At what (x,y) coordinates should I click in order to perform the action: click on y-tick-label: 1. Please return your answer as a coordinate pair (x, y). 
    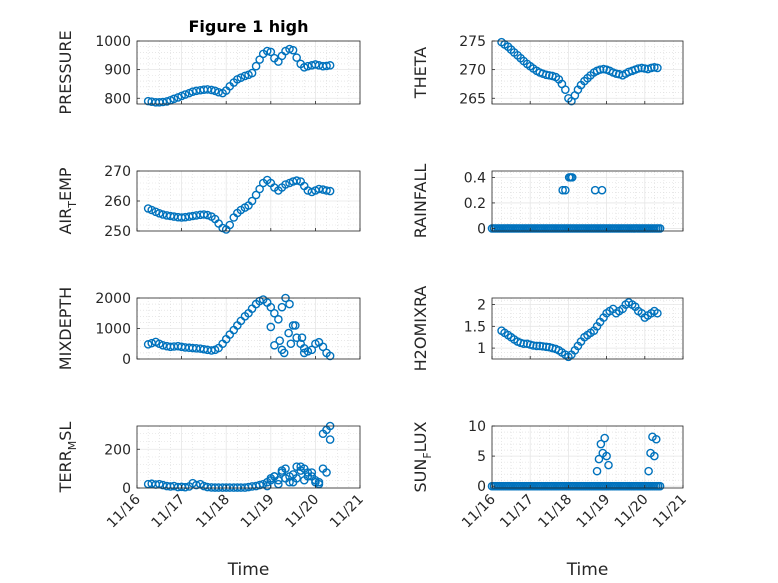
    Looking at the image, I should click on (481, 349).